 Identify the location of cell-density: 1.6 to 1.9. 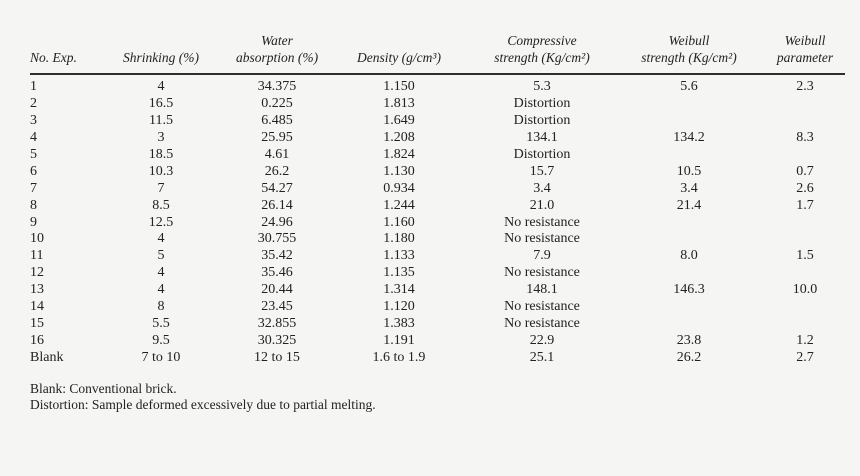
(399, 357).